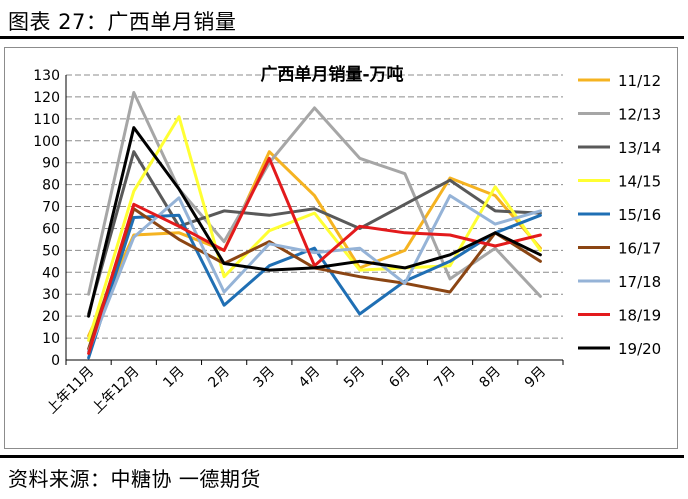  I want to click on y-tick-label: 90, so click(51, 164).